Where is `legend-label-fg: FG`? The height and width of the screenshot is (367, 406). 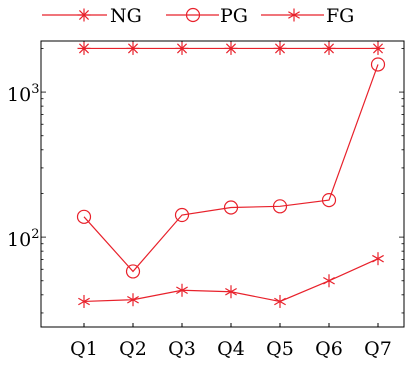 legend-label-fg: FG is located at coordinates (340, 16).